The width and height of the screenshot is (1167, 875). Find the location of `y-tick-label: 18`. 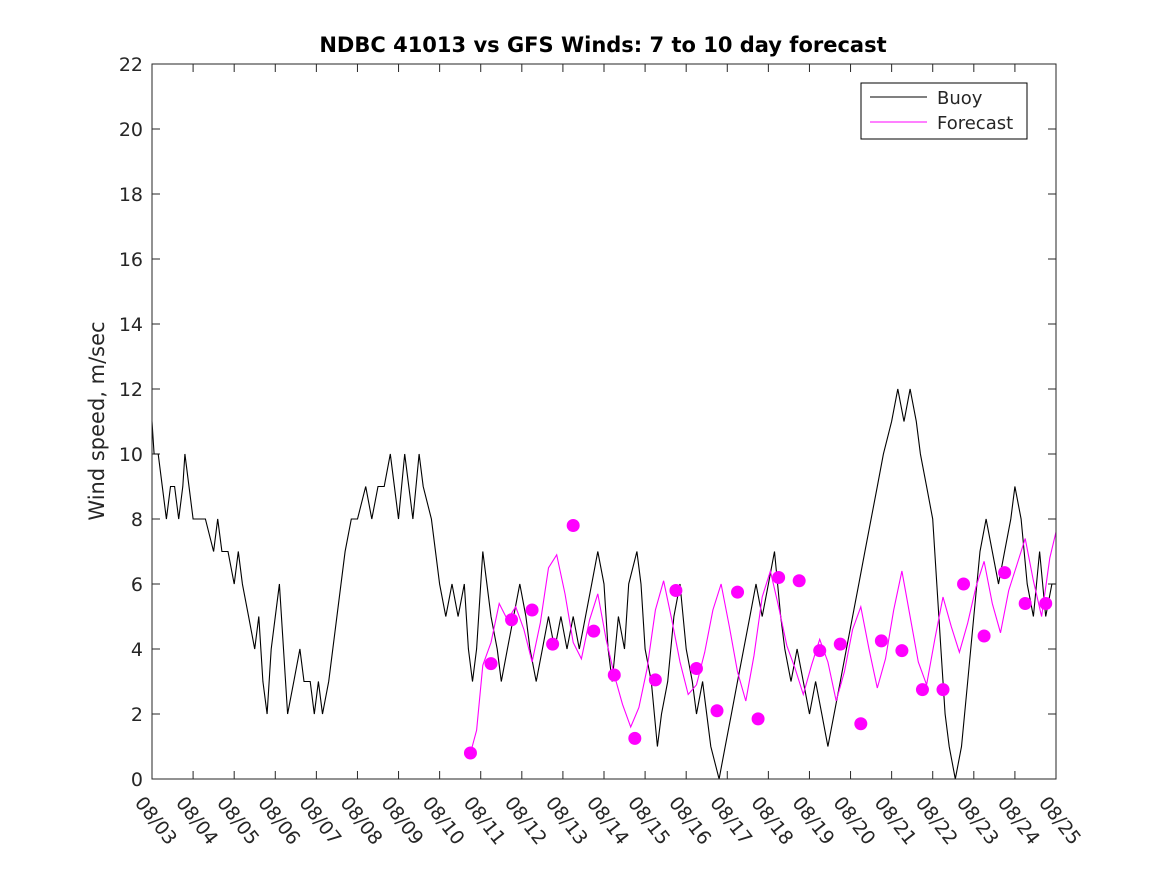

y-tick-label: 18 is located at coordinates (131, 195).